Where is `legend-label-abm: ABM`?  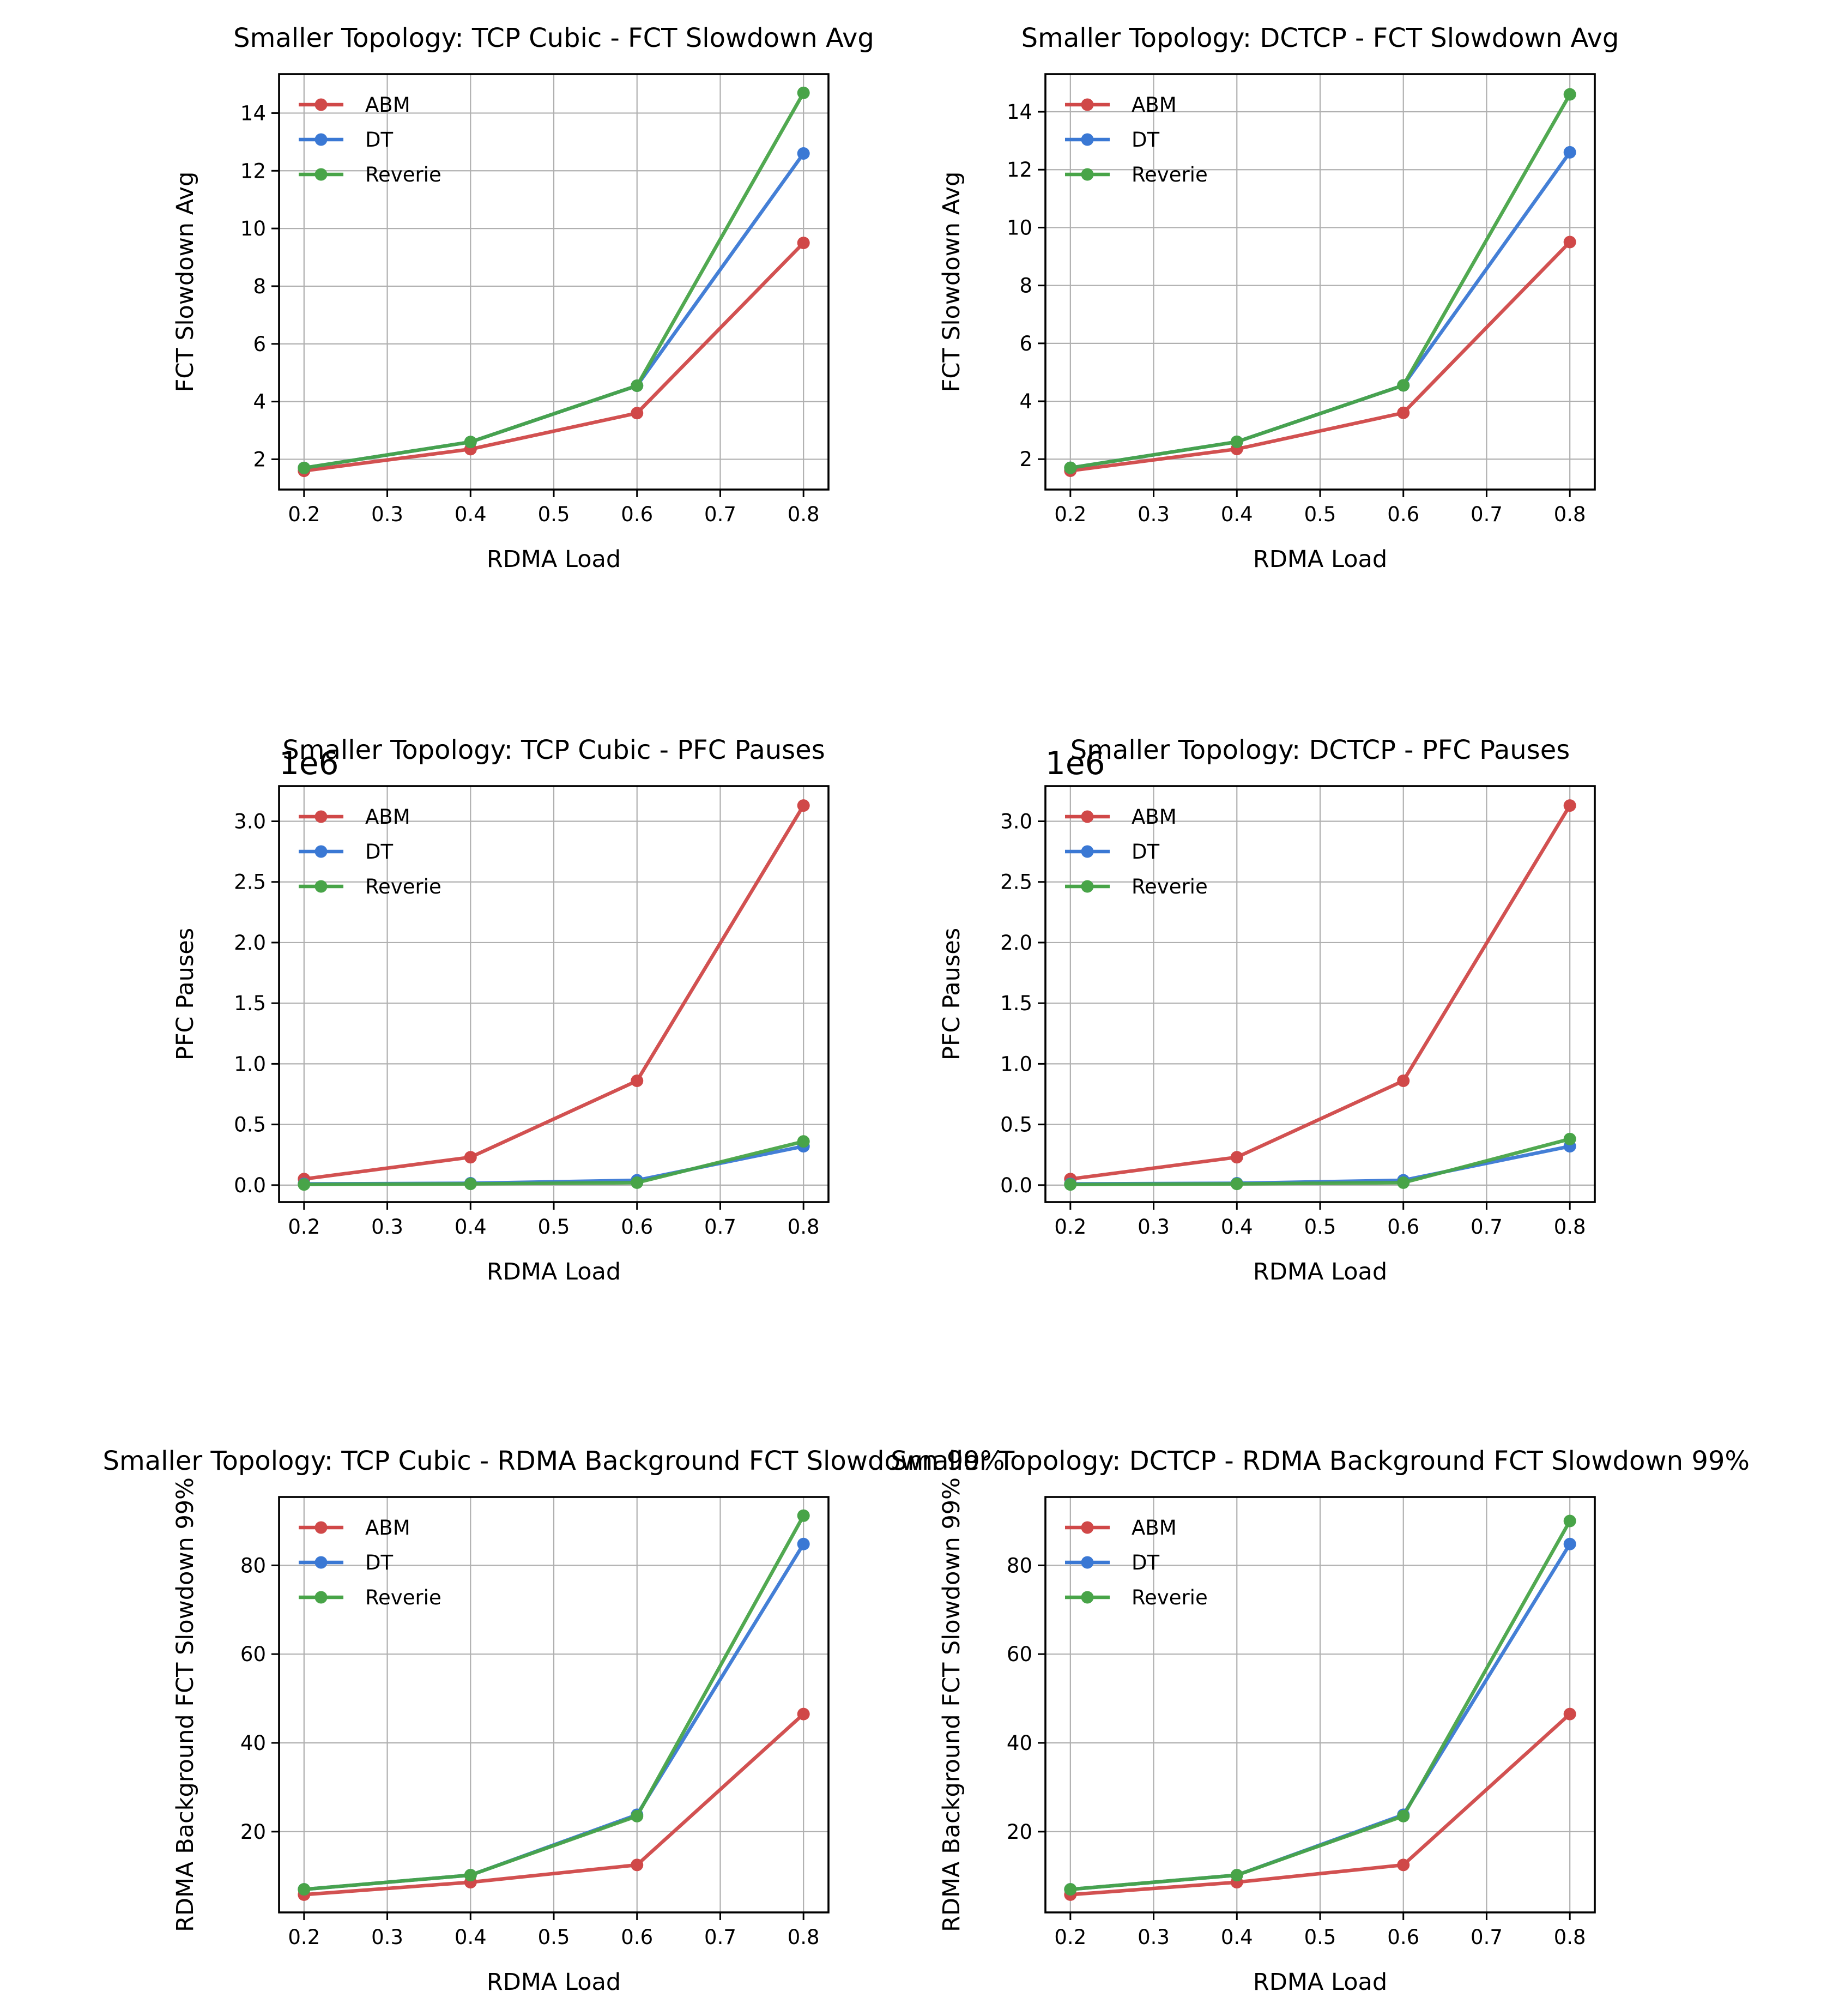 legend-label-abm: ABM is located at coordinates (387, 1528).